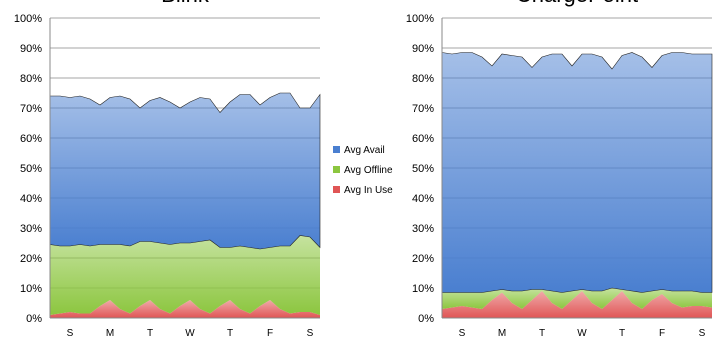 This screenshot has width=725, height=338. I want to click on legend-label: Avg In Use, so click(368, 190).